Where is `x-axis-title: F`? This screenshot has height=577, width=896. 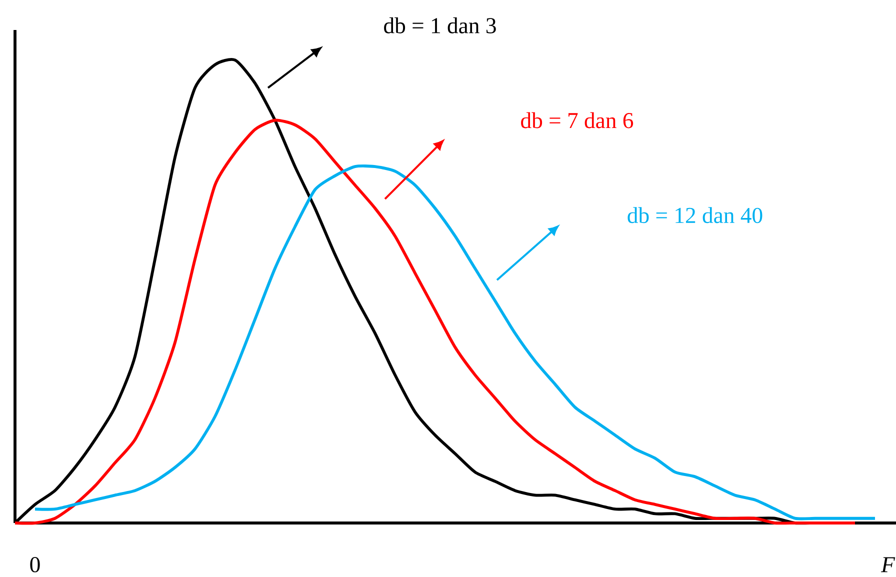
x-axis-title: F is located at coordinates (888, 564).